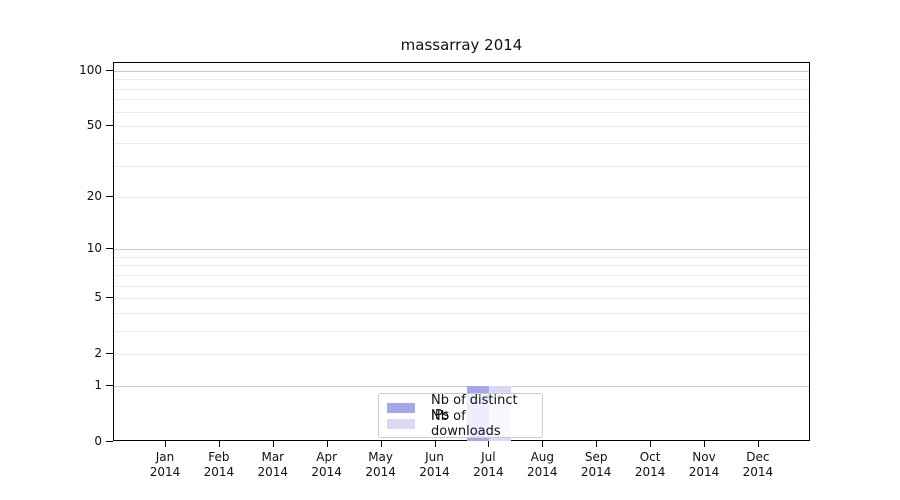 The width and height of the screenshot is (900, 500). I want to click on x-tick-label-dec: Dec 2014, so click(758, 464).